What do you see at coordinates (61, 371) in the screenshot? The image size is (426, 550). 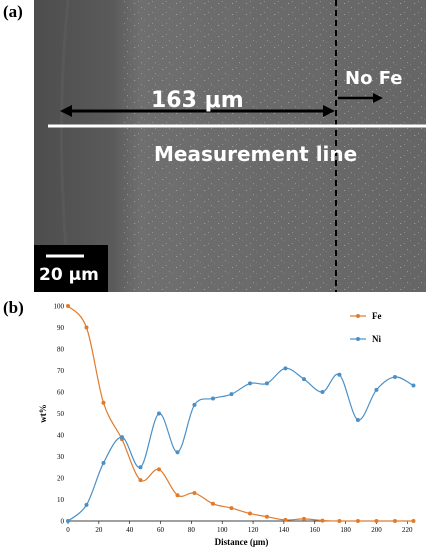 I see `y-tick-label: 70` at bounding box center [61, 371].